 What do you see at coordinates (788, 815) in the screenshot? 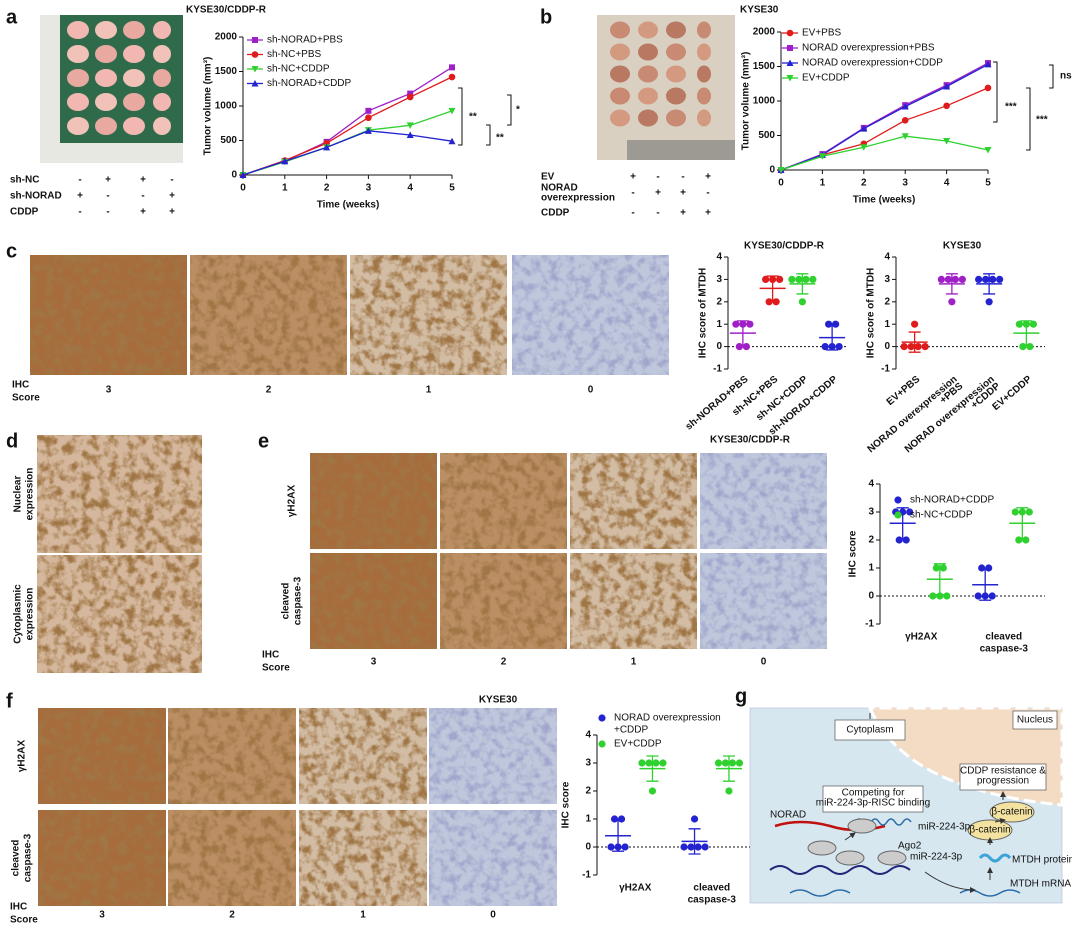
I see `diagram-label: NORAD` at bounding box center [788, 815].